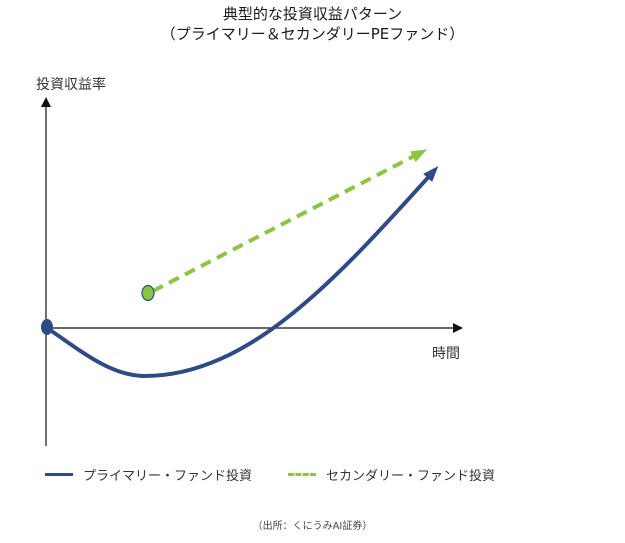 The image size is (625, 543). I want to click on legend-swatch-primary, so click(59, 474).